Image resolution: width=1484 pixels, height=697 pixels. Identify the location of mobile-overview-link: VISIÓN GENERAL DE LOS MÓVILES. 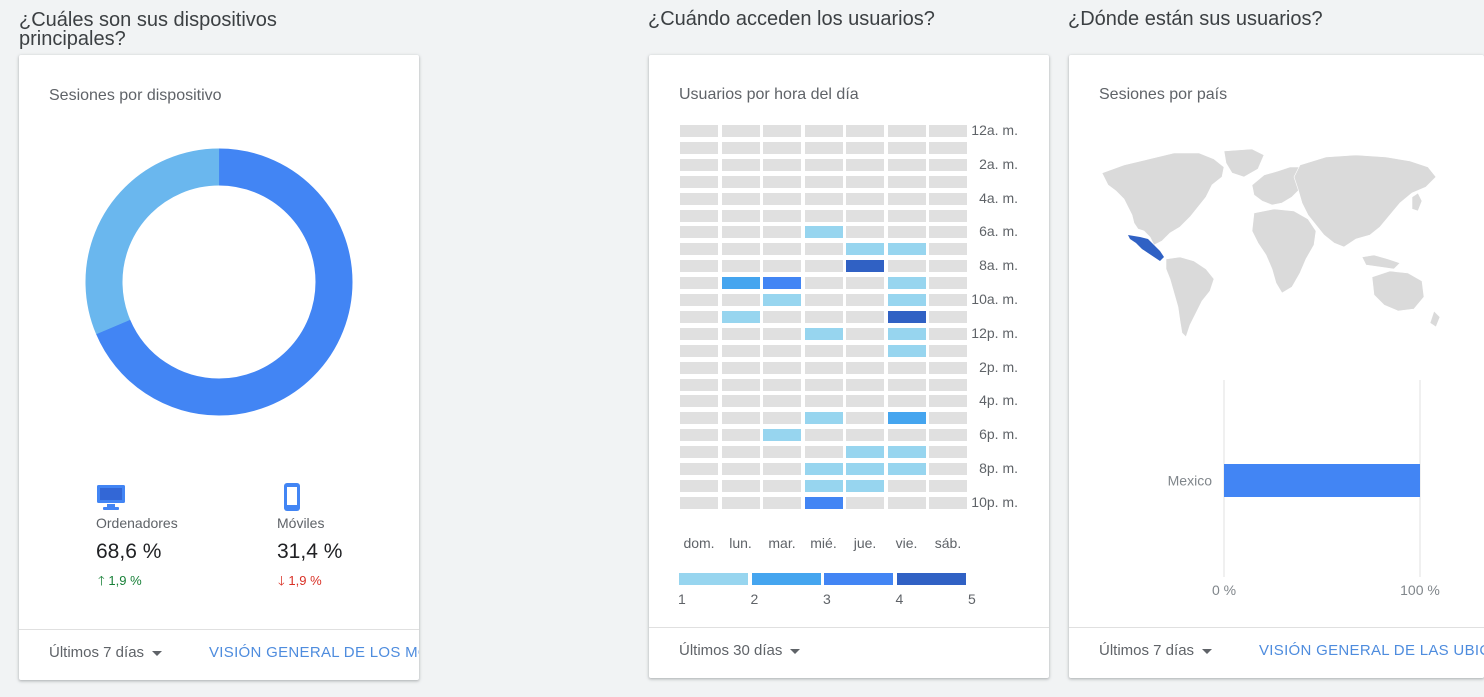
(314, 652).